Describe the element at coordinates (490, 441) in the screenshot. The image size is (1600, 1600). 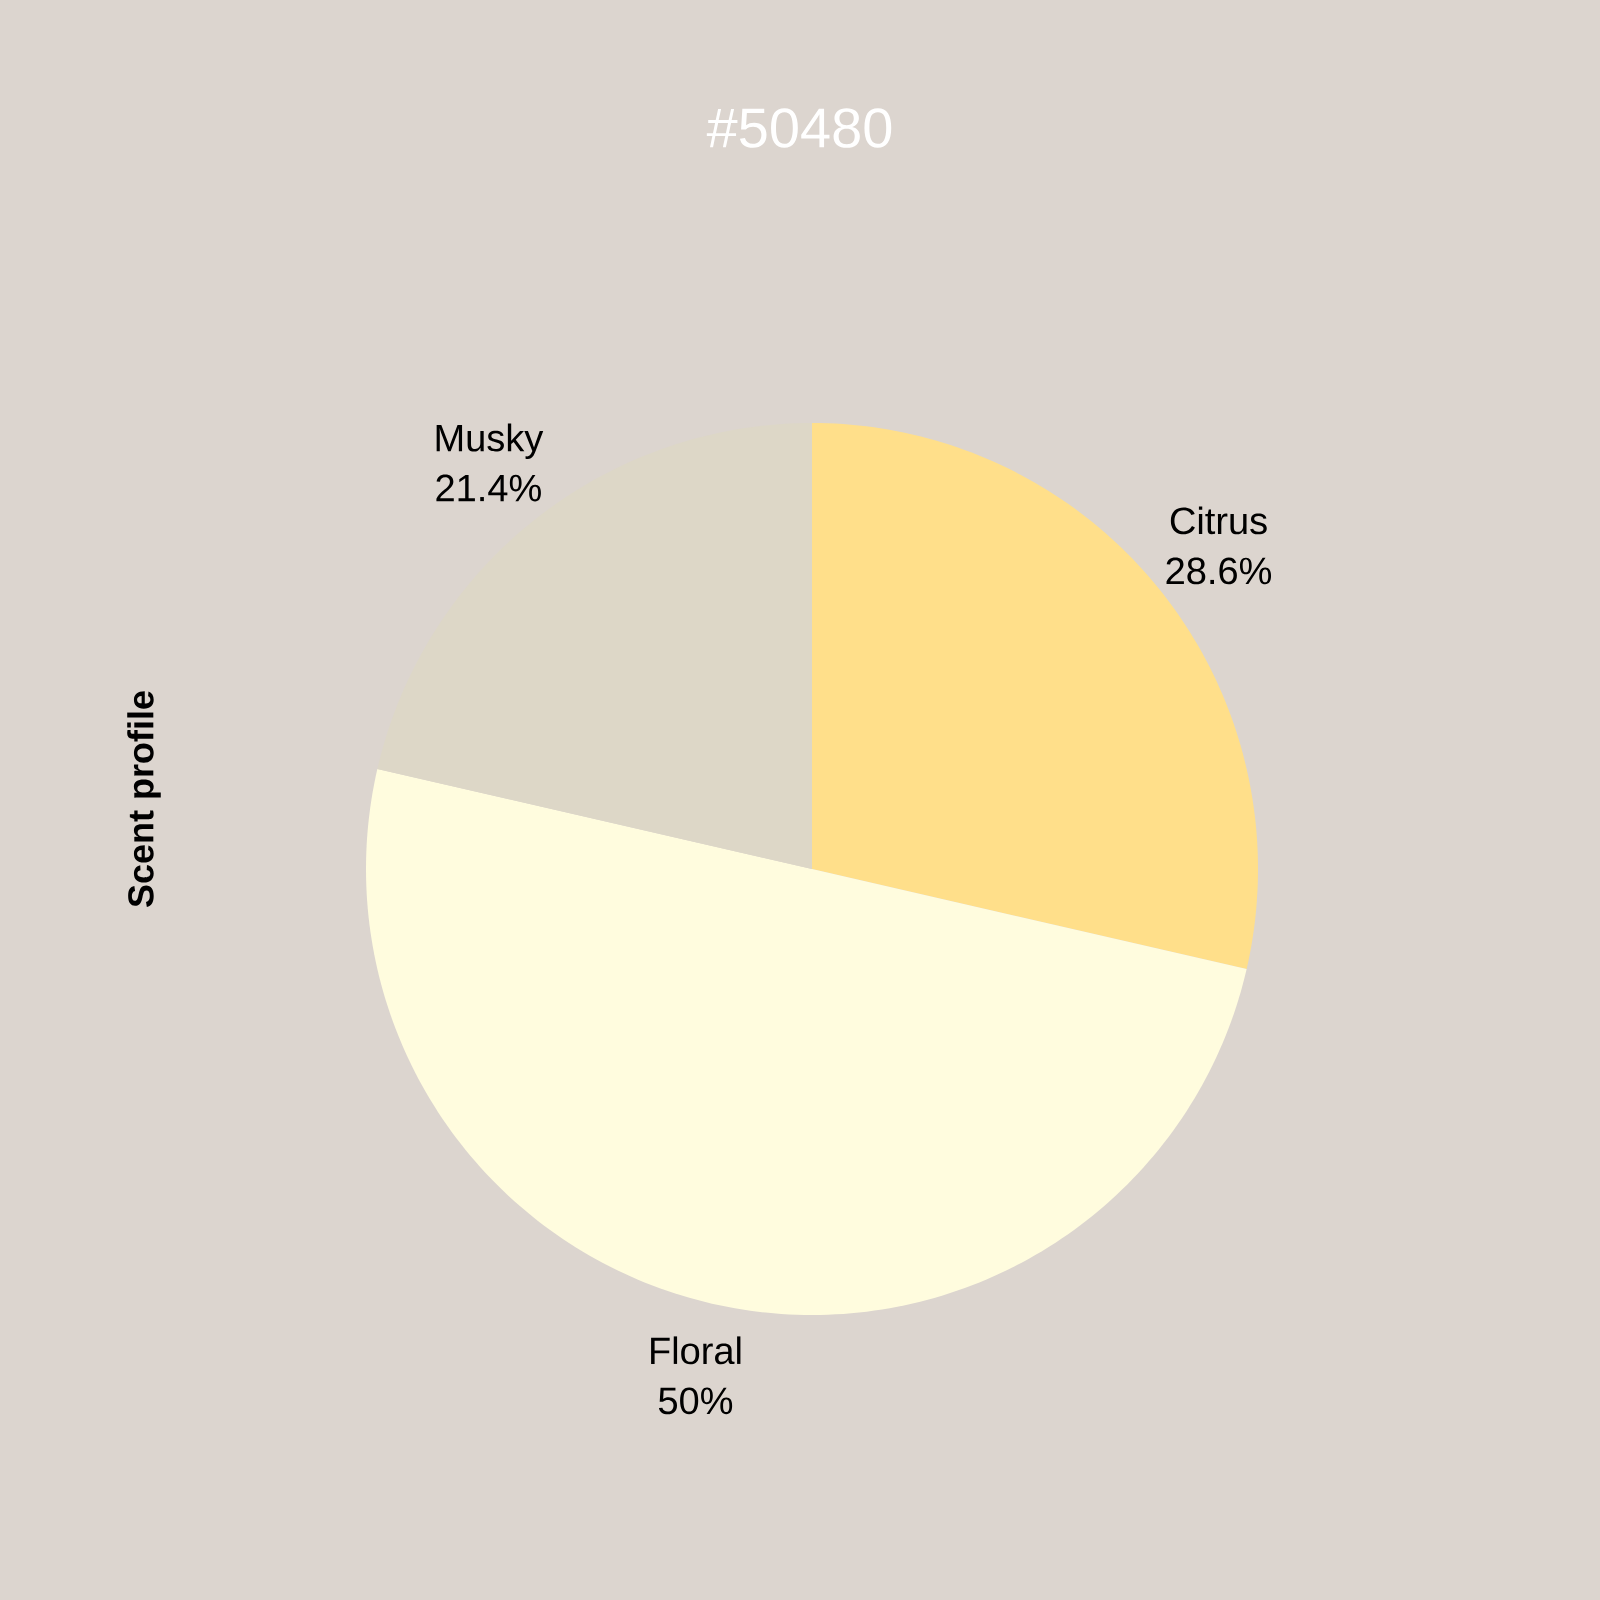
I see `slice-label: Musky` at that location.